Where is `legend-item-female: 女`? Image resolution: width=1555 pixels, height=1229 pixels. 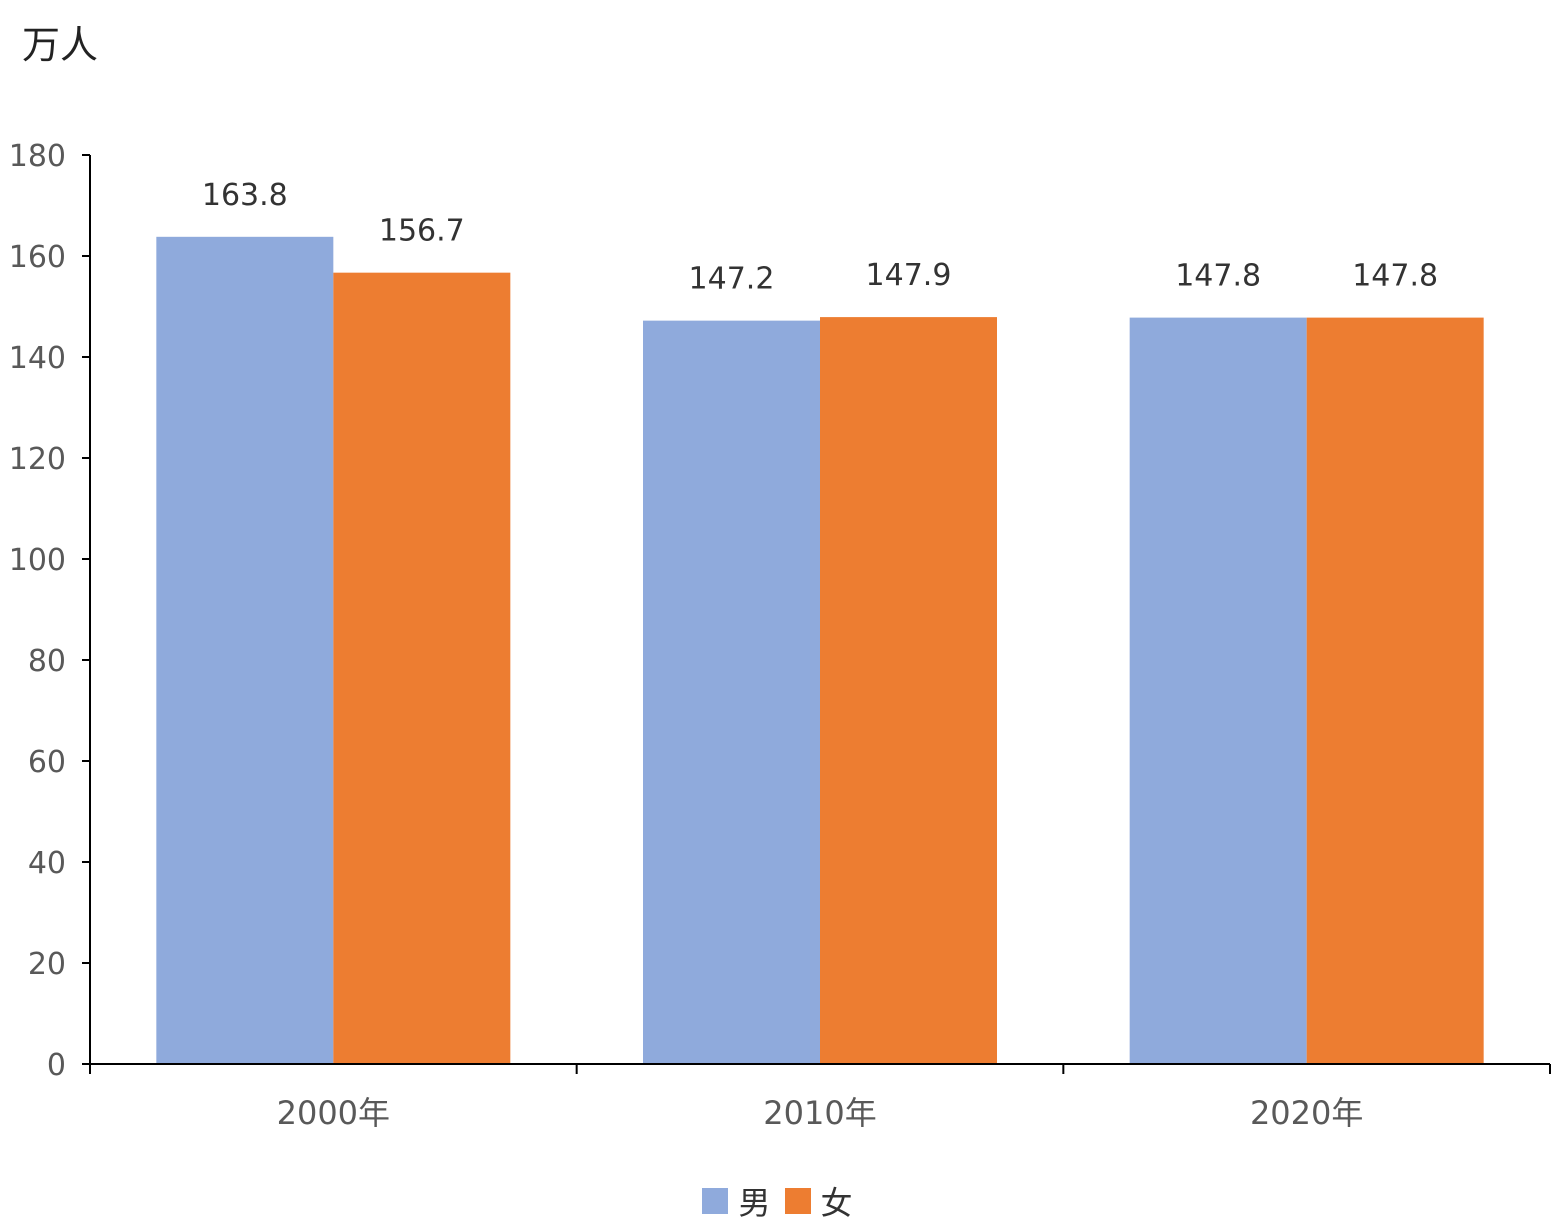
legend-item-female: 女 is located at coordinates (818, 1201).